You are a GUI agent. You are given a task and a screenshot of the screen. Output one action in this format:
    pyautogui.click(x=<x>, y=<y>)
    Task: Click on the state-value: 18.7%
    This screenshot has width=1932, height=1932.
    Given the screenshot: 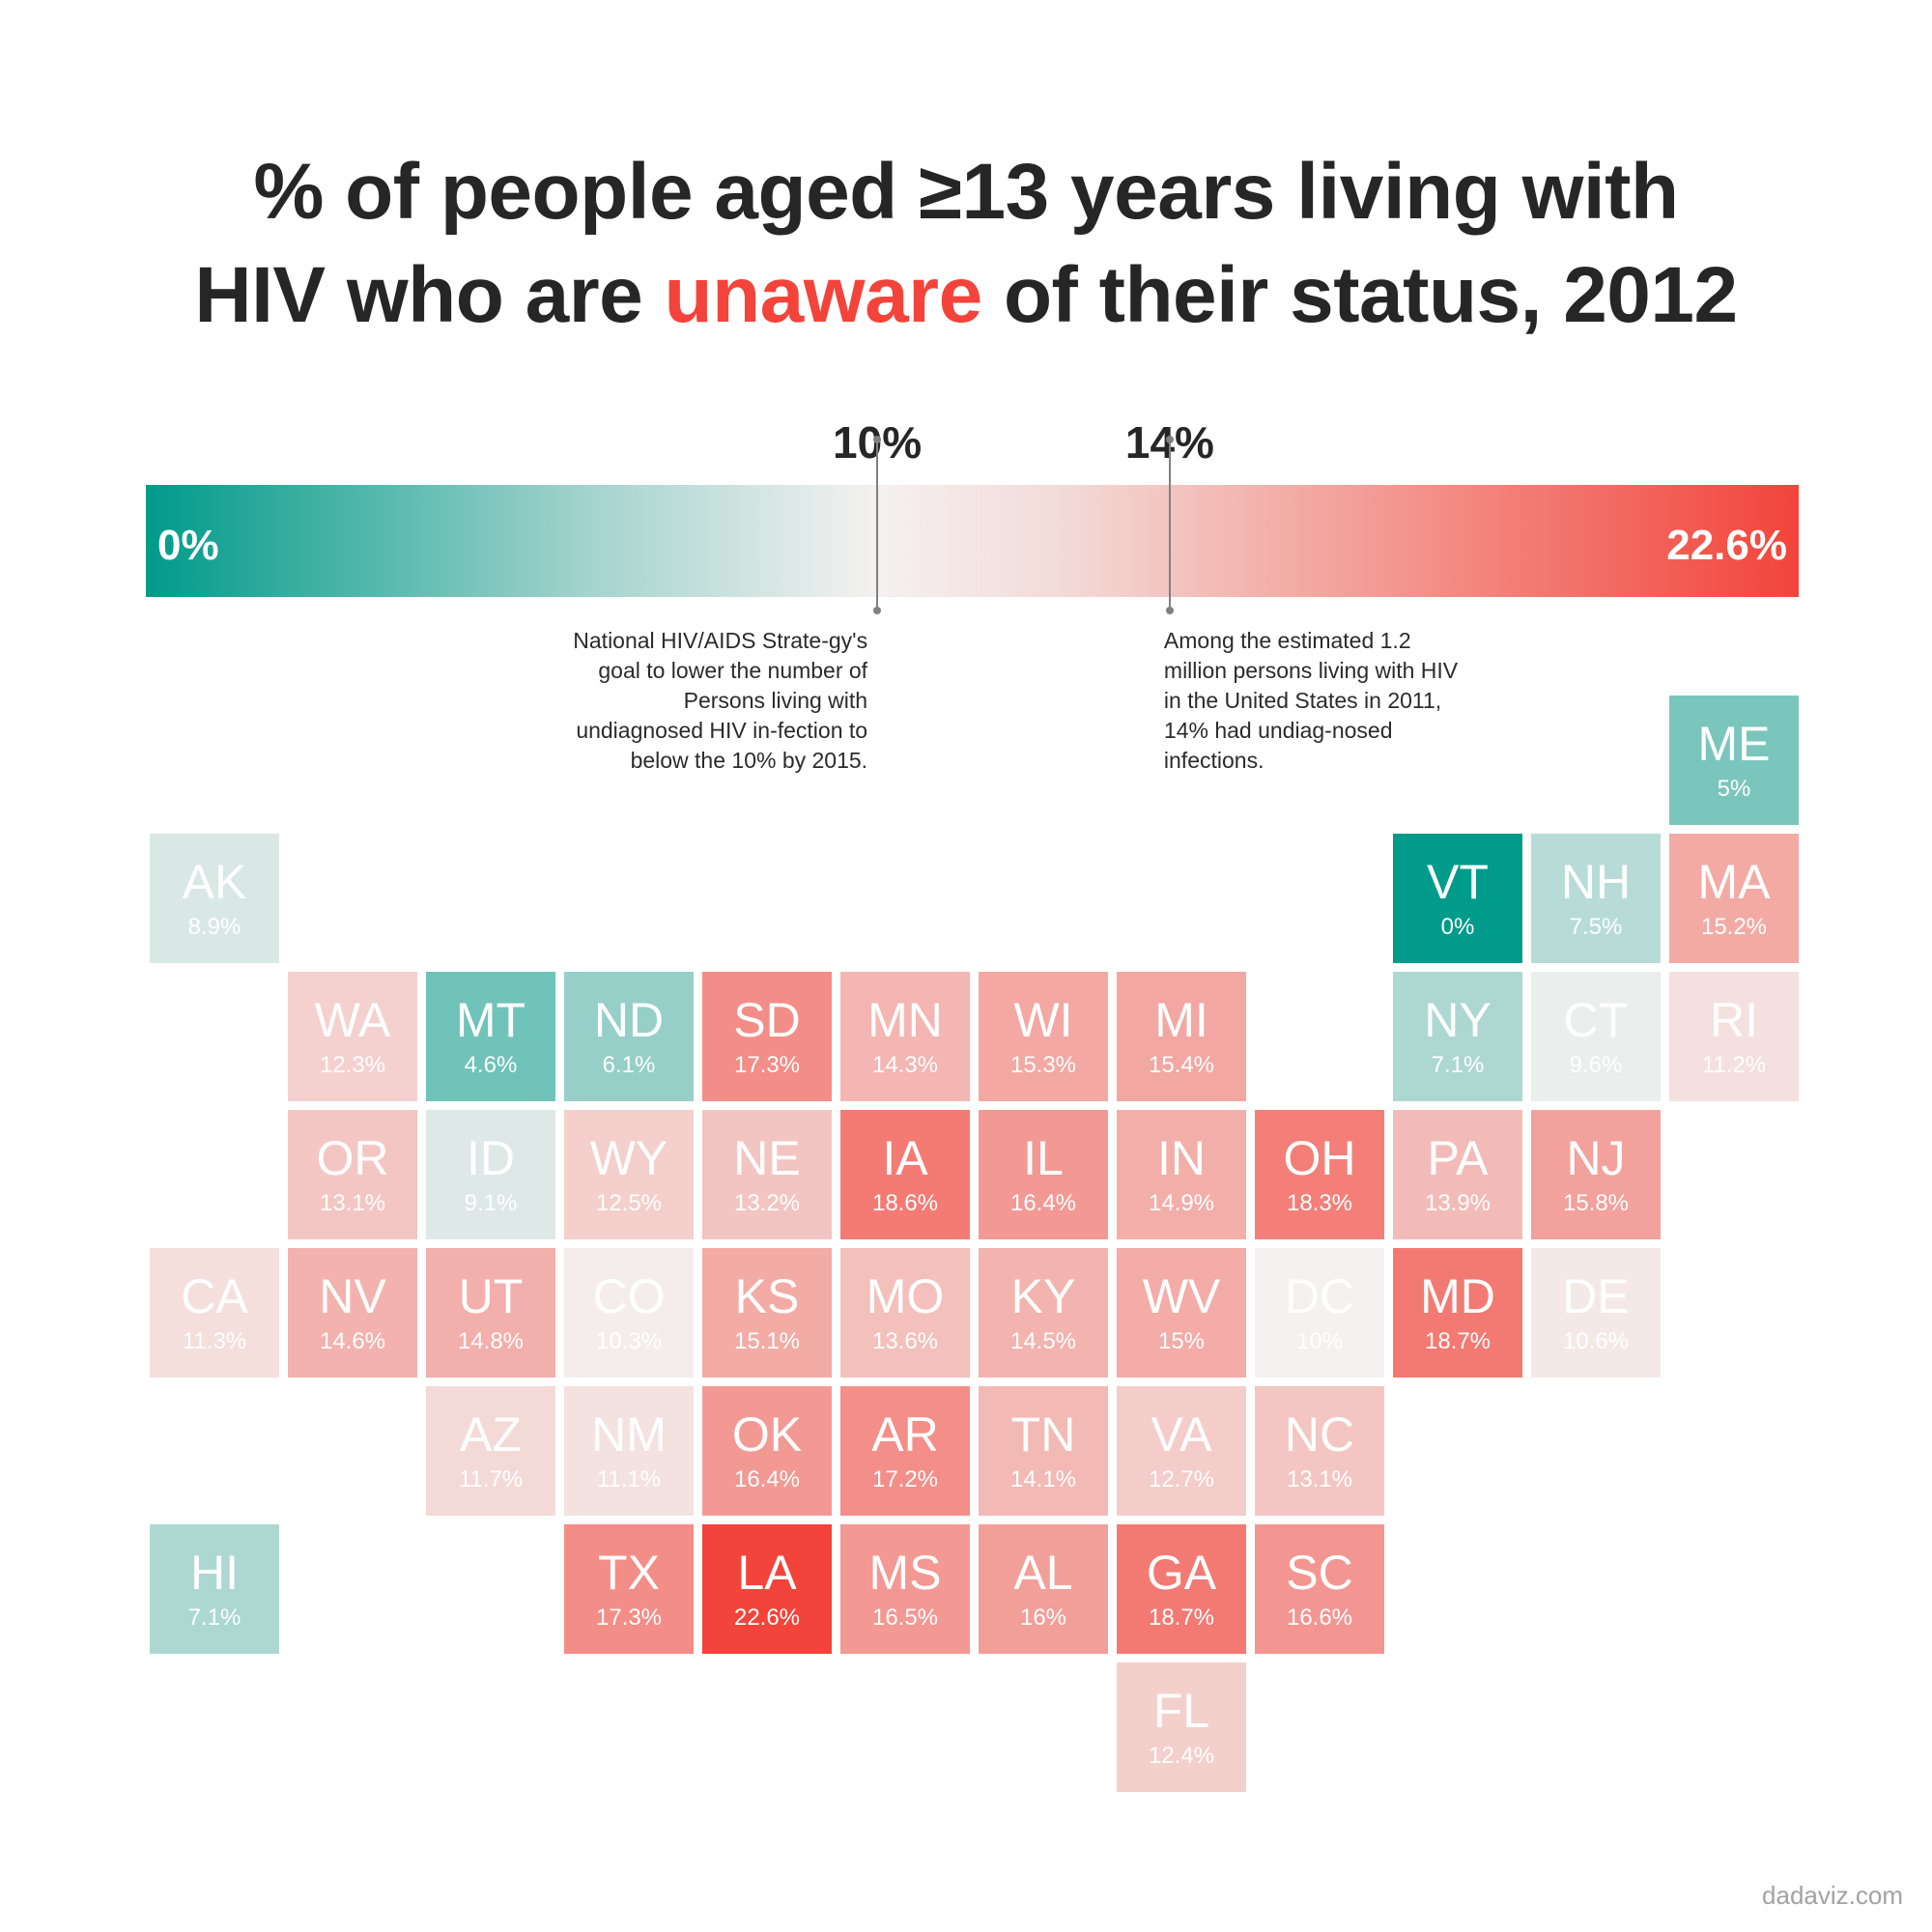 What is the action you would take?
    pyautogui.click(x=1181, y=1618)
    